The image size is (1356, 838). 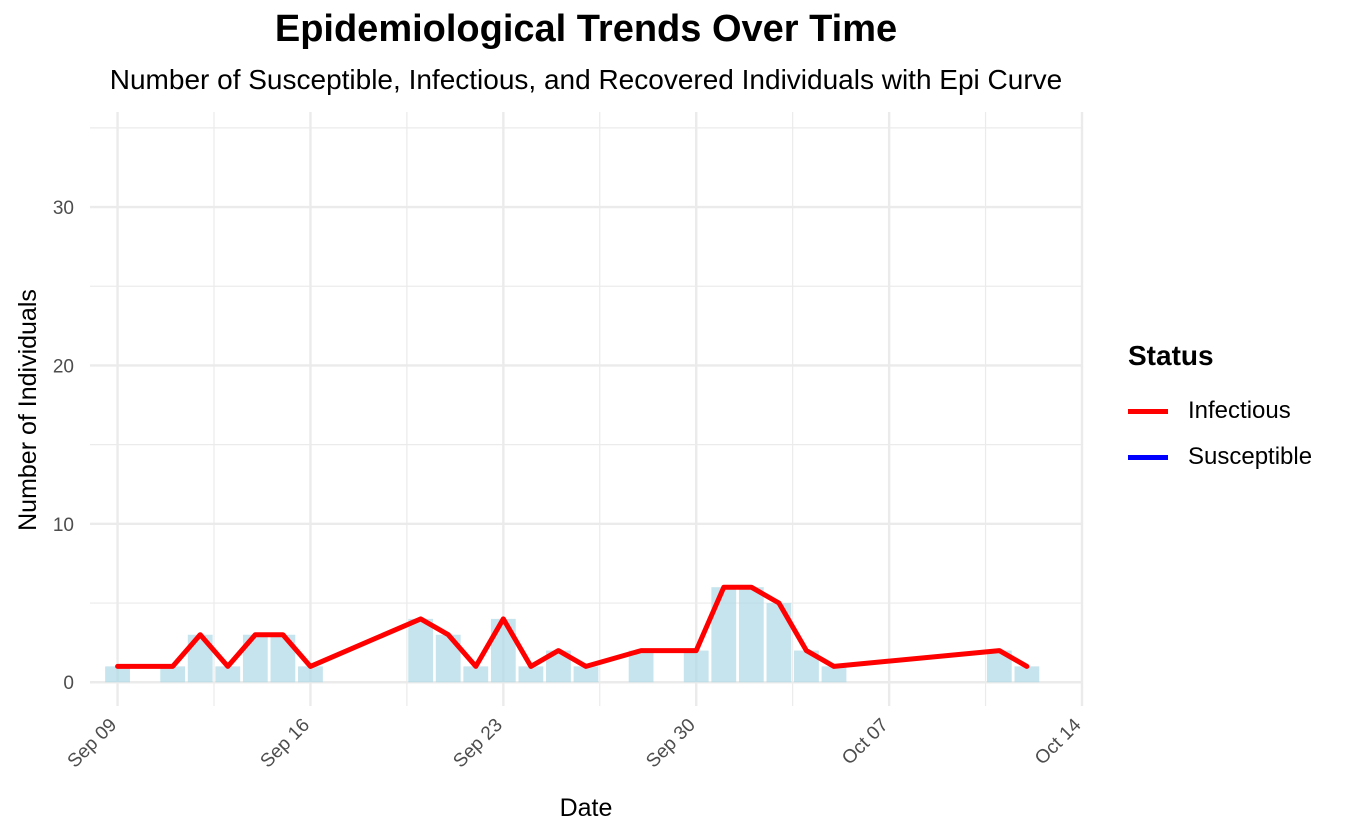 What do you see at coordinates (575, 743) in the screenshot?
I see `x-axis-ticks: Sep 09 Sep 16 Sep 23 Sep 30 Oct 07 Oct 14` at bounding box center [575, 743].